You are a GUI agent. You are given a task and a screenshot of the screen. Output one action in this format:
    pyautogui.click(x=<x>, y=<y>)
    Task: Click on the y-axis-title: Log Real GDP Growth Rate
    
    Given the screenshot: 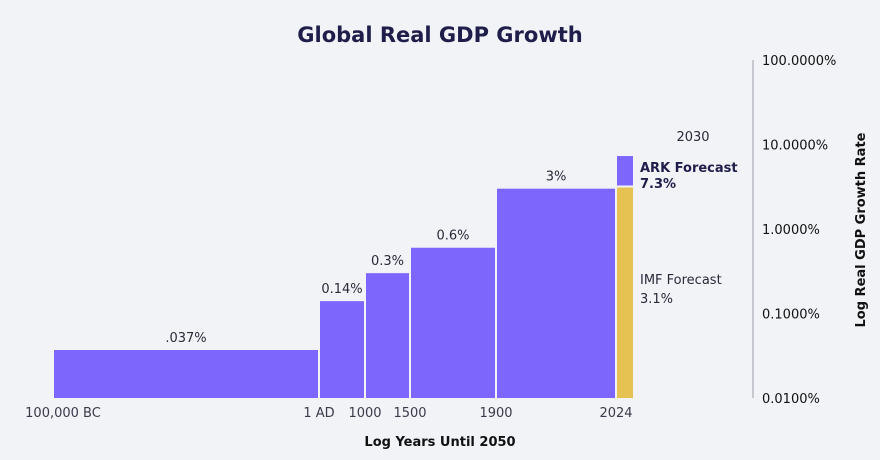 What is the action you would take?
    pyautogui.click(x=861, y=229)
    